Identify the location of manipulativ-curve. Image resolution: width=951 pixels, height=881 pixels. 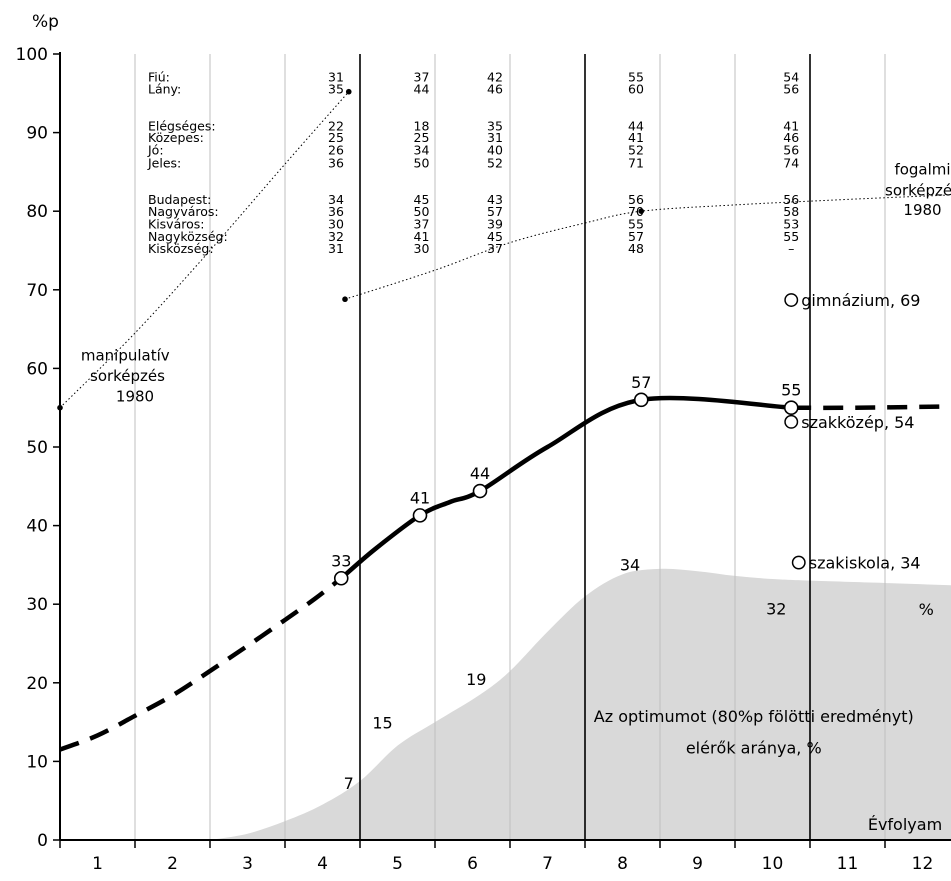
(204, 250).